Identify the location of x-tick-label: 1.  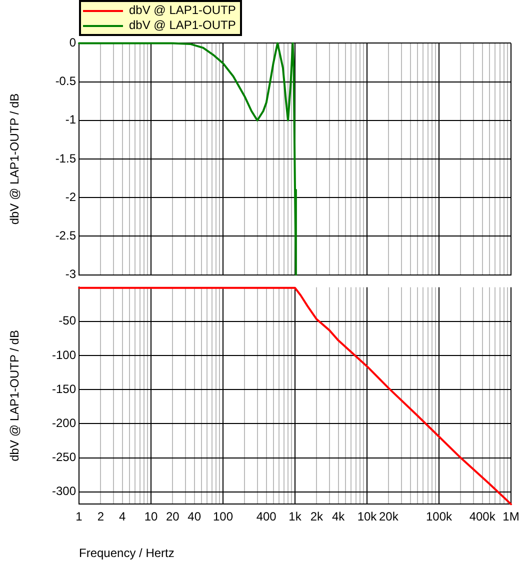
(79, 517).